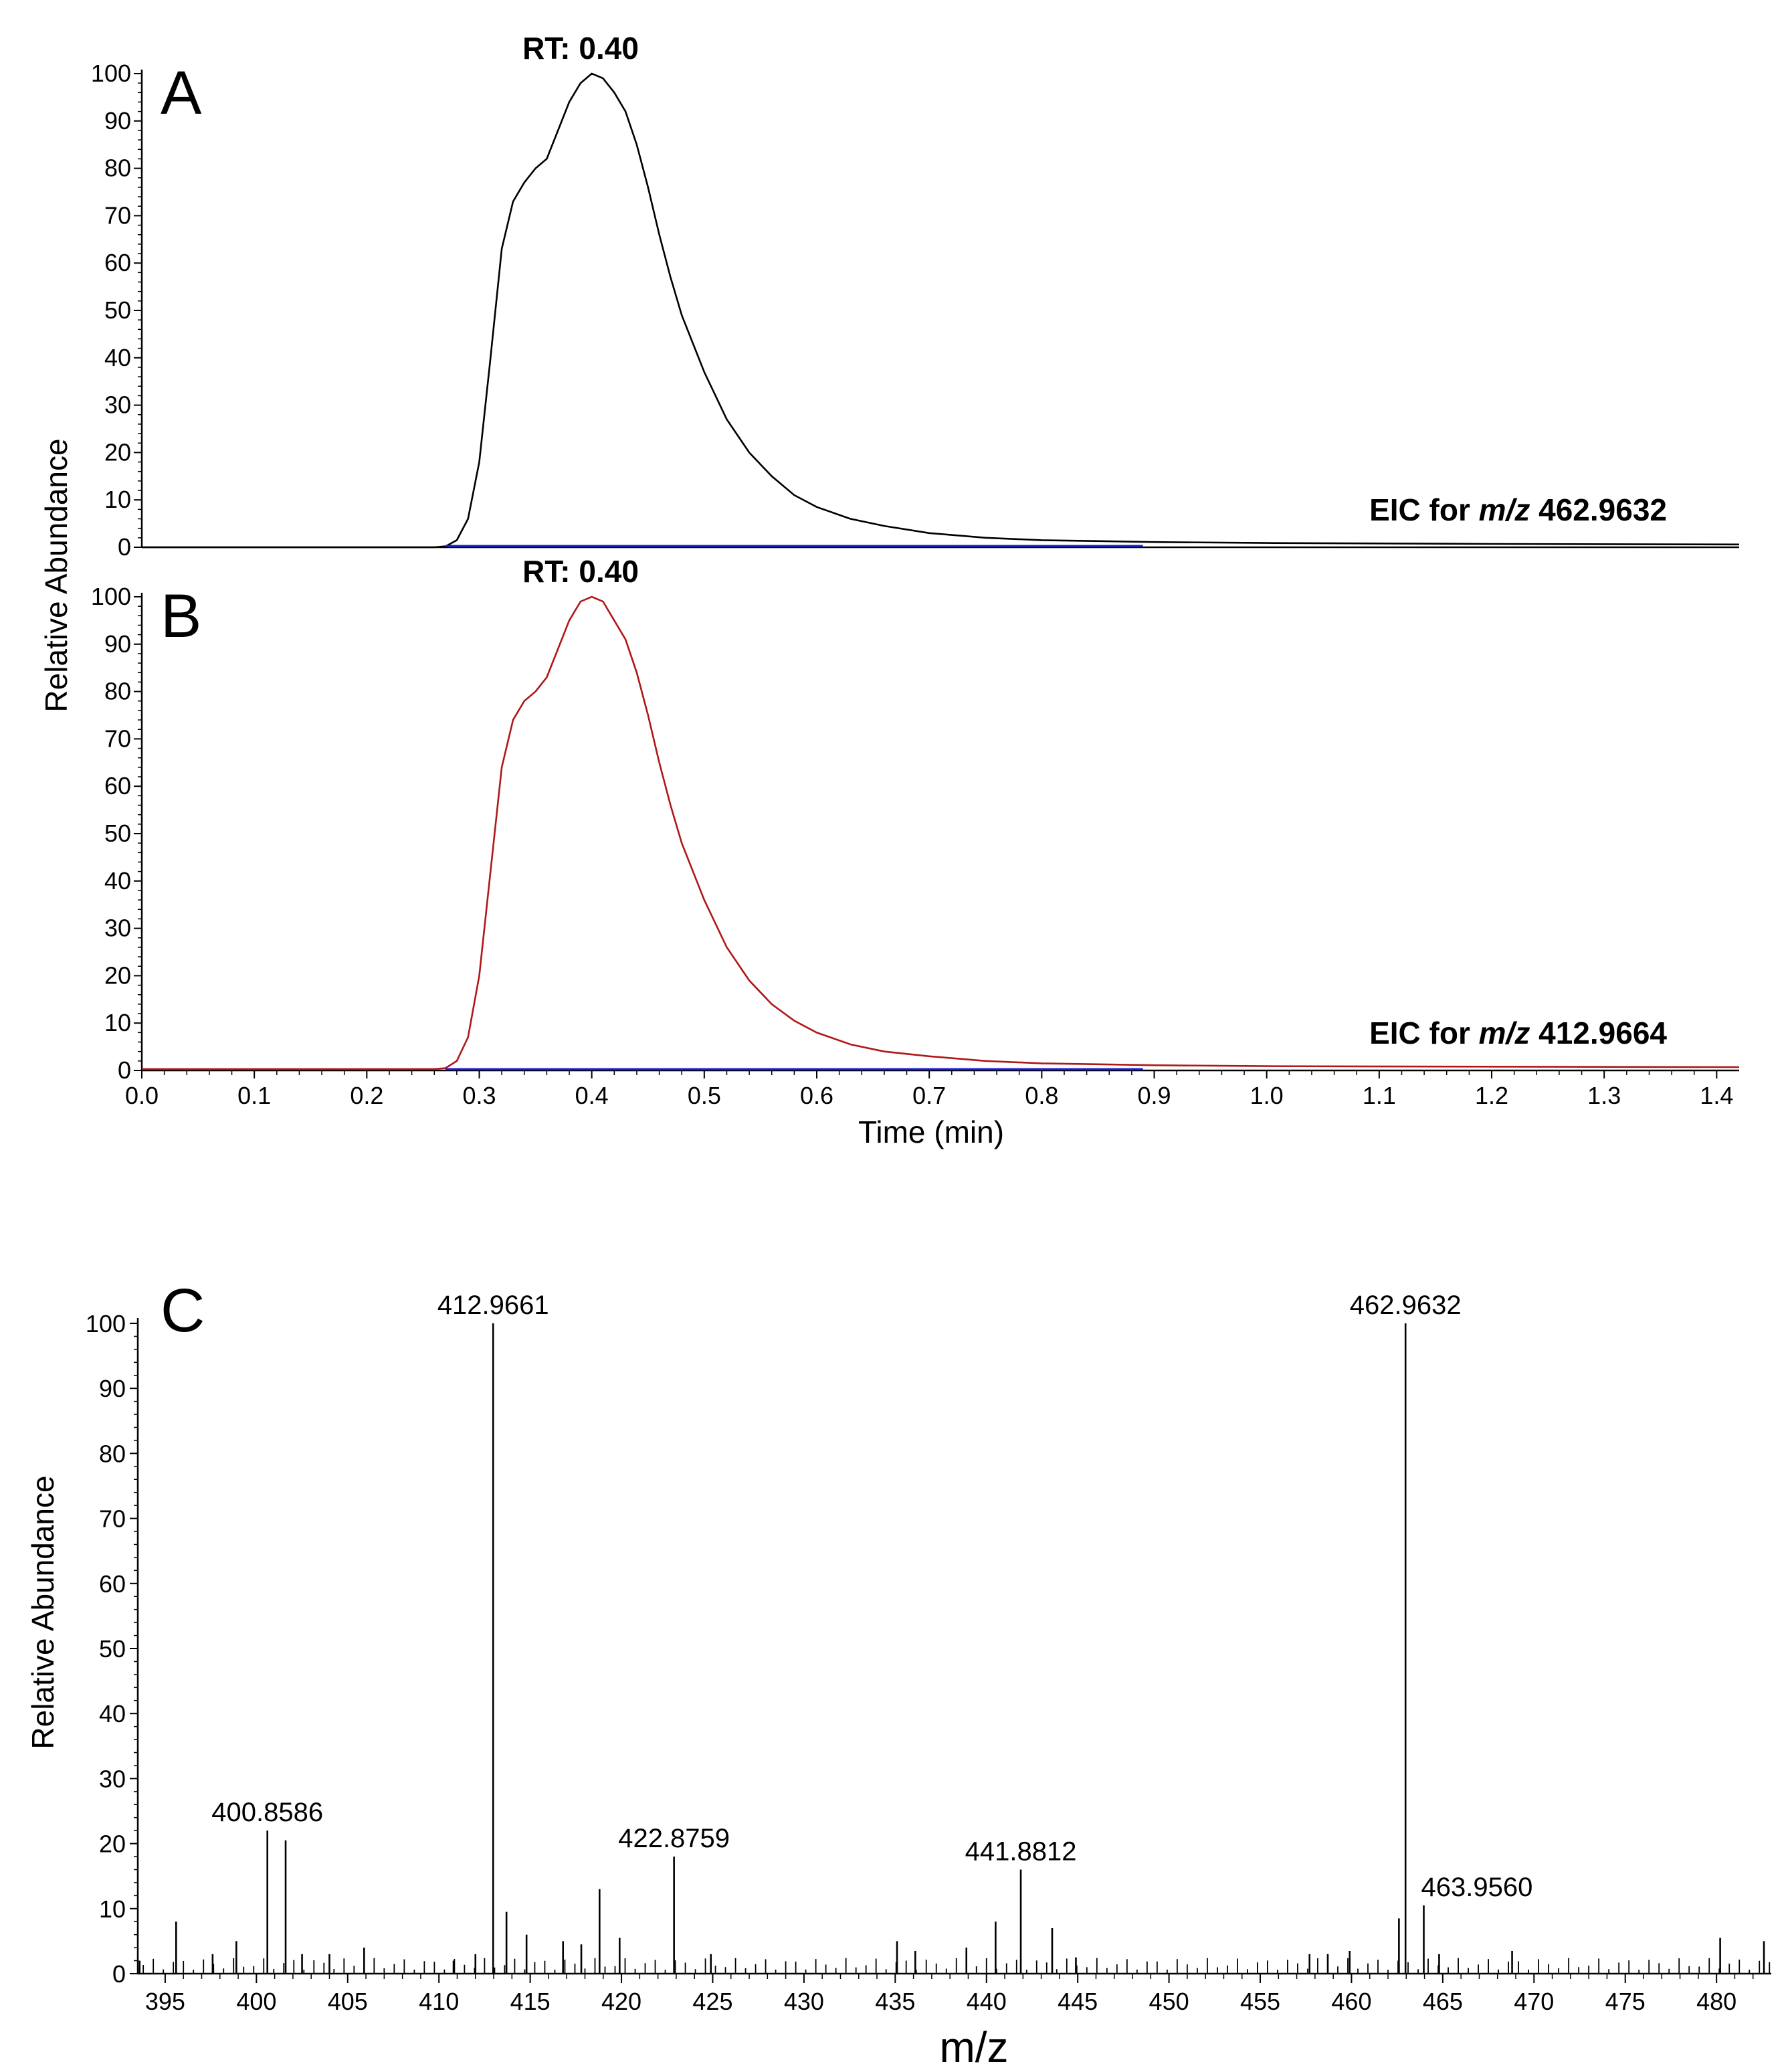 This screenshot has height=2072, width=1790. Describe the element at coordinates (580, 571) in the screenshot. I see `rt-annotation-b: RT: 0.40` at that location.